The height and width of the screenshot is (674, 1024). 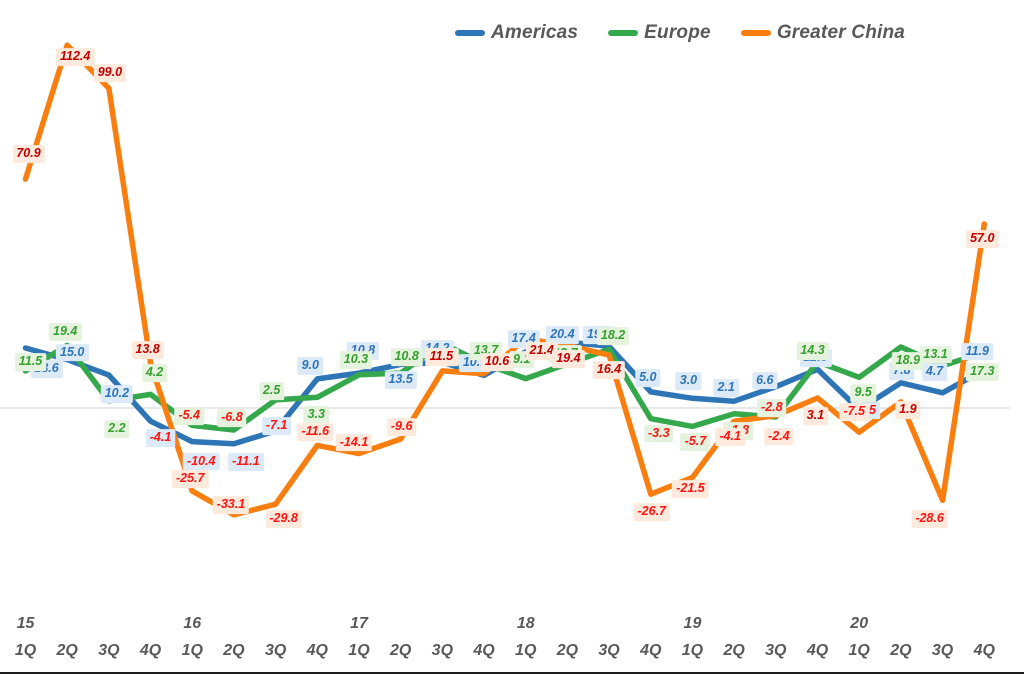 I want to click on value-label-americas-2Q-13: 20.4, so click(x=562, y=335).